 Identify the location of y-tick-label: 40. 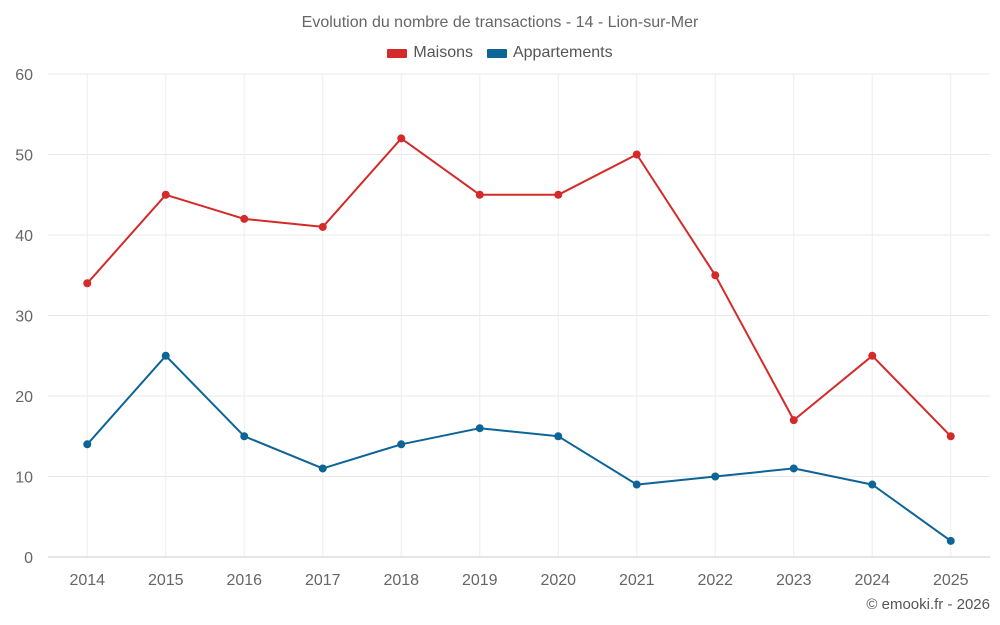
(24, 236).